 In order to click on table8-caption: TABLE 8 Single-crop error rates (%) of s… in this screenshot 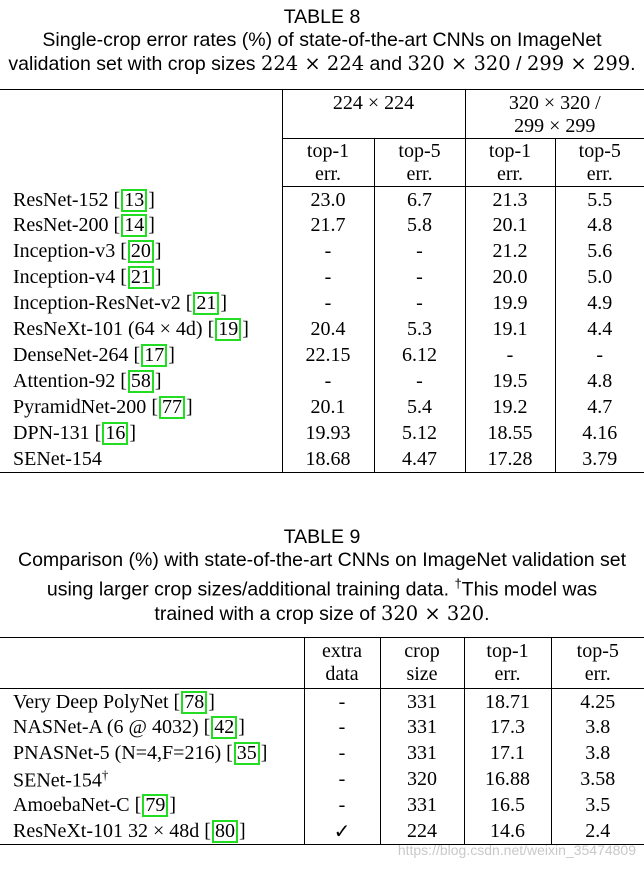, I will do `click(322, 41)`.